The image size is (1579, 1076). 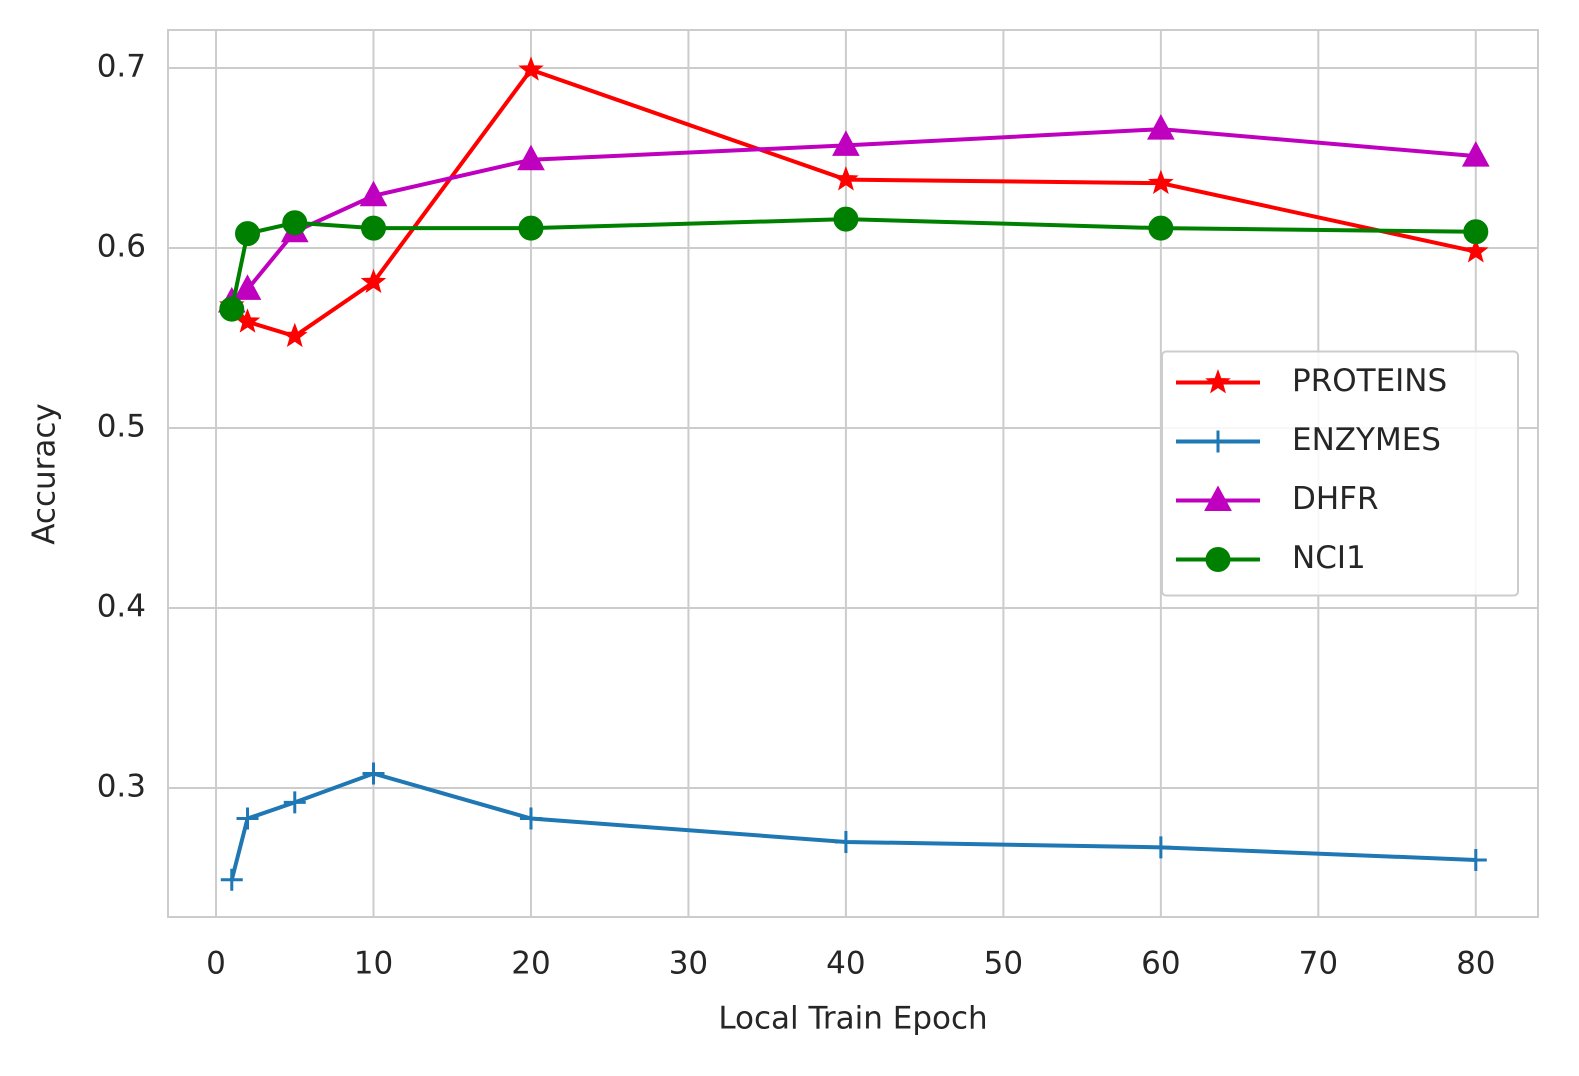 I want to click on y-tick-label: 0.6, so click(x=121, y=246).